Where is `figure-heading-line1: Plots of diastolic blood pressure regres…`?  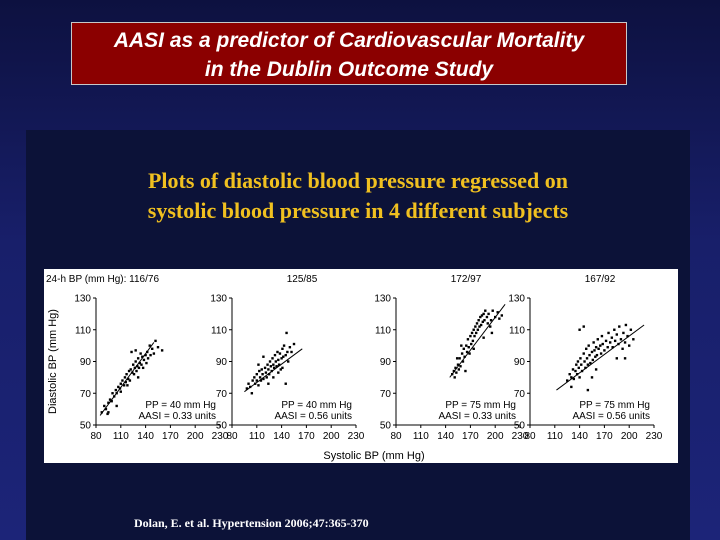
figure-heading-line1: Plots of diastolic blood pressure regres… is located at coordinates (358, 180).